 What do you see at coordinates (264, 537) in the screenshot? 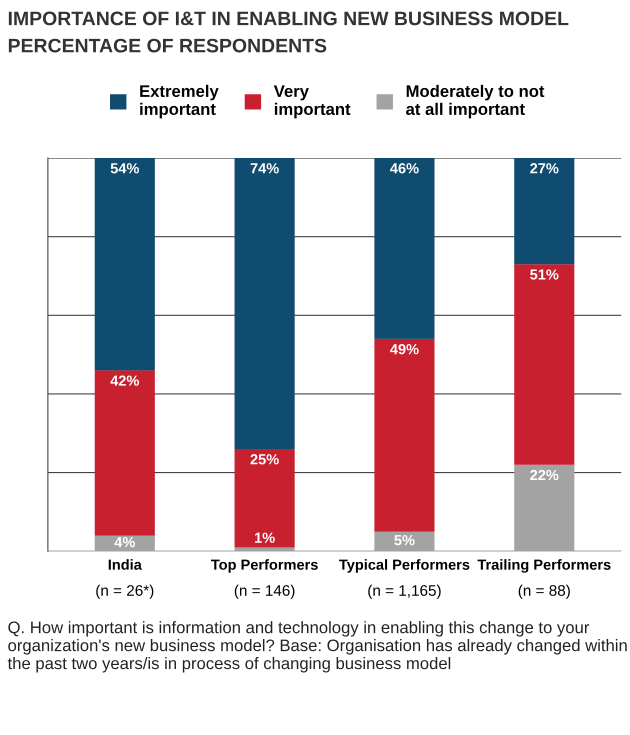
I see `data-label: 1%` at bounding box center [264, 537].